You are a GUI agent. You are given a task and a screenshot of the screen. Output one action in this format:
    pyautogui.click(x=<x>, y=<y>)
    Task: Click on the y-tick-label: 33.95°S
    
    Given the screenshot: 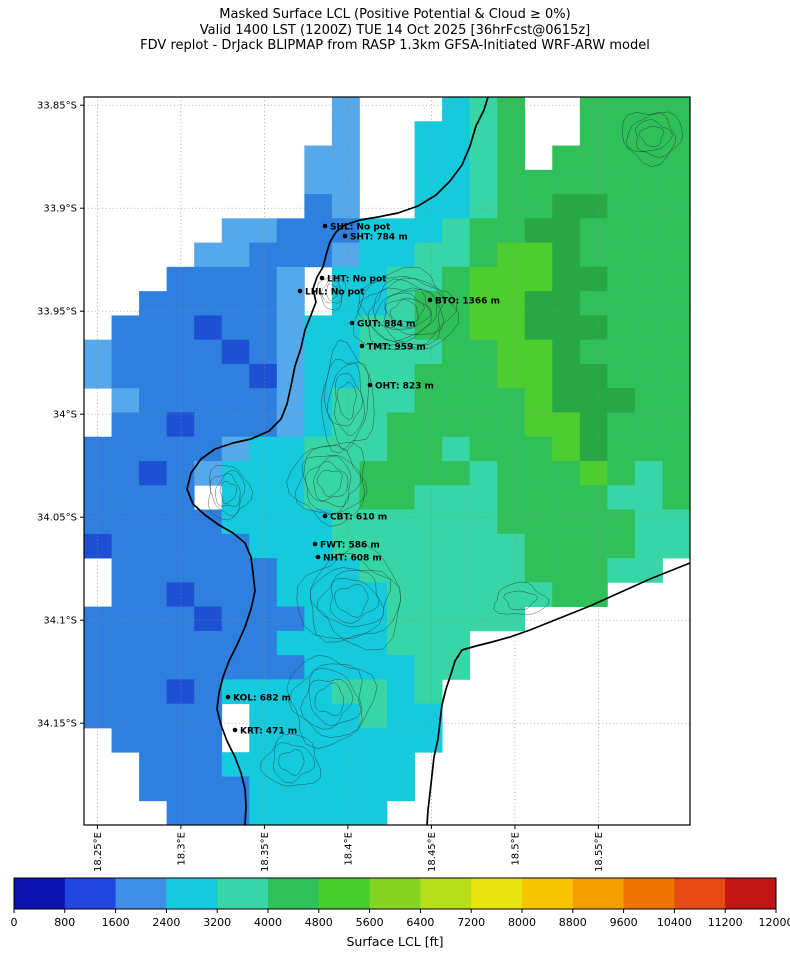 What is the action you would take?
    pyautogui.click(x=57, y=312)
    